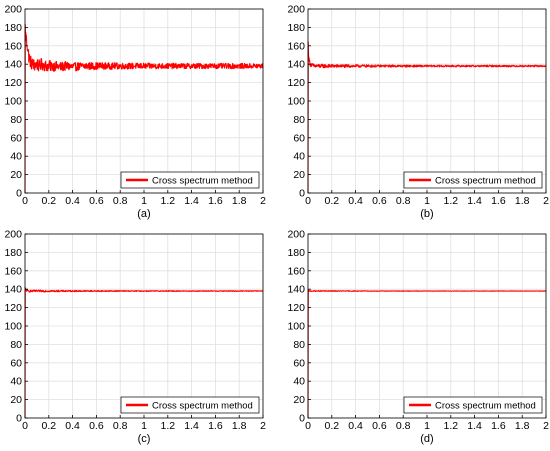 This screenshot has height=451, width=550. What do you see at coordinates (296, 28) in the screenshot?
I see `y-tick-label-b-9: 180` at bounding box center [296, 28].